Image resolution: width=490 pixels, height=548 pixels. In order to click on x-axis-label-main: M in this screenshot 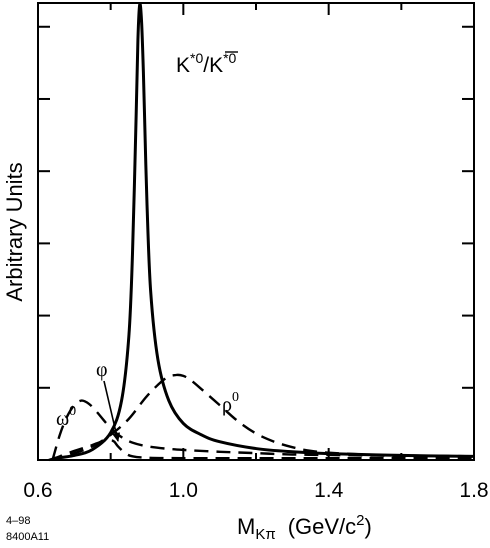, I will do `click(246, 526)`.